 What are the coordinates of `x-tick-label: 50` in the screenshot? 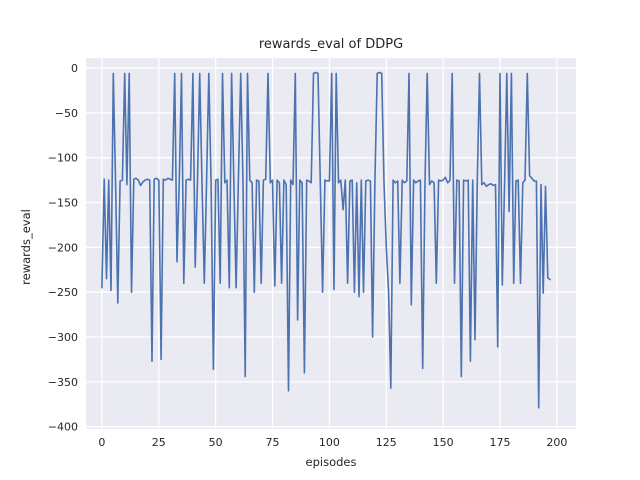 It's located at (216, 442).